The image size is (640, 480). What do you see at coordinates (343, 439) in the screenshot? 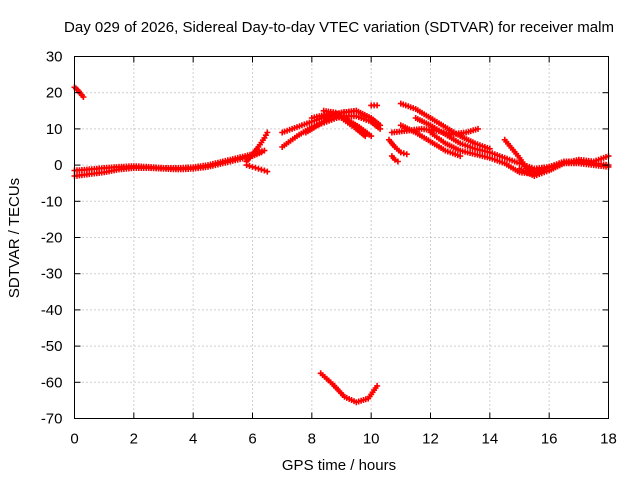
I see `x-tick-labels: 0 2 4 6 8 10 12 14 16 18` at bounding box center [343, 439].